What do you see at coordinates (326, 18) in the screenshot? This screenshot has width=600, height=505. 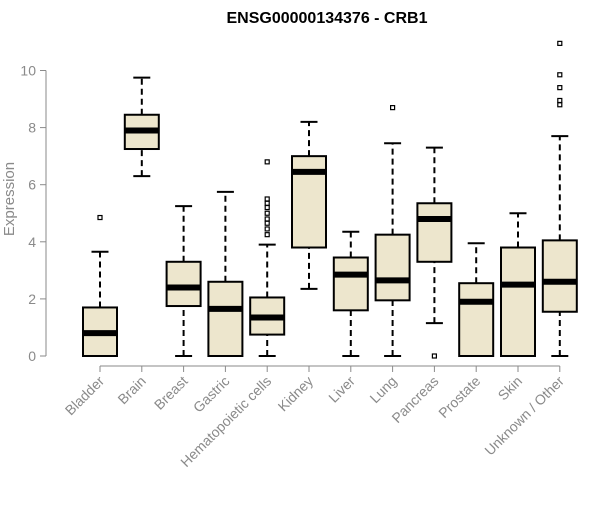 I see `chart-title: ENSG00000134376 - CRB1` at bounding box center [326, 18].